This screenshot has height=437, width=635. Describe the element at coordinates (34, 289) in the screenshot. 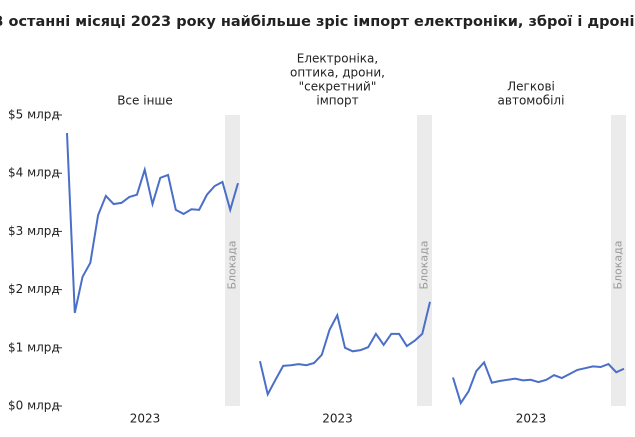

I see `y-tick-label: $2 млрд` at that location.